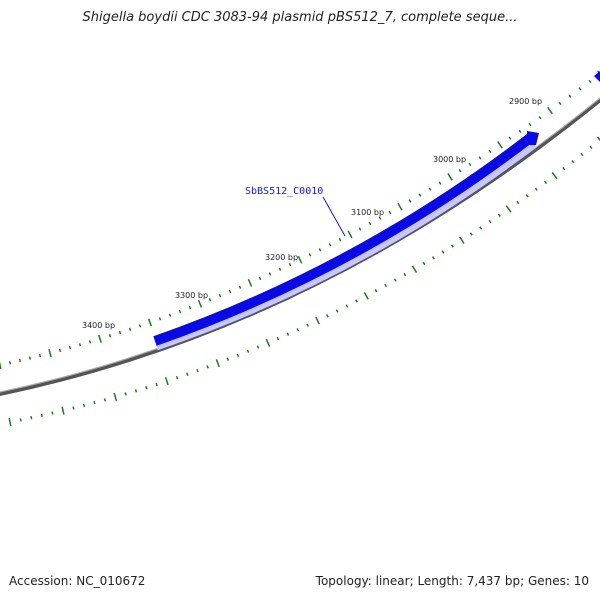 The height and width of the screenshot is (600, 600). I want to click on accession-text: Accession: NC_010672, so click(77, 581).